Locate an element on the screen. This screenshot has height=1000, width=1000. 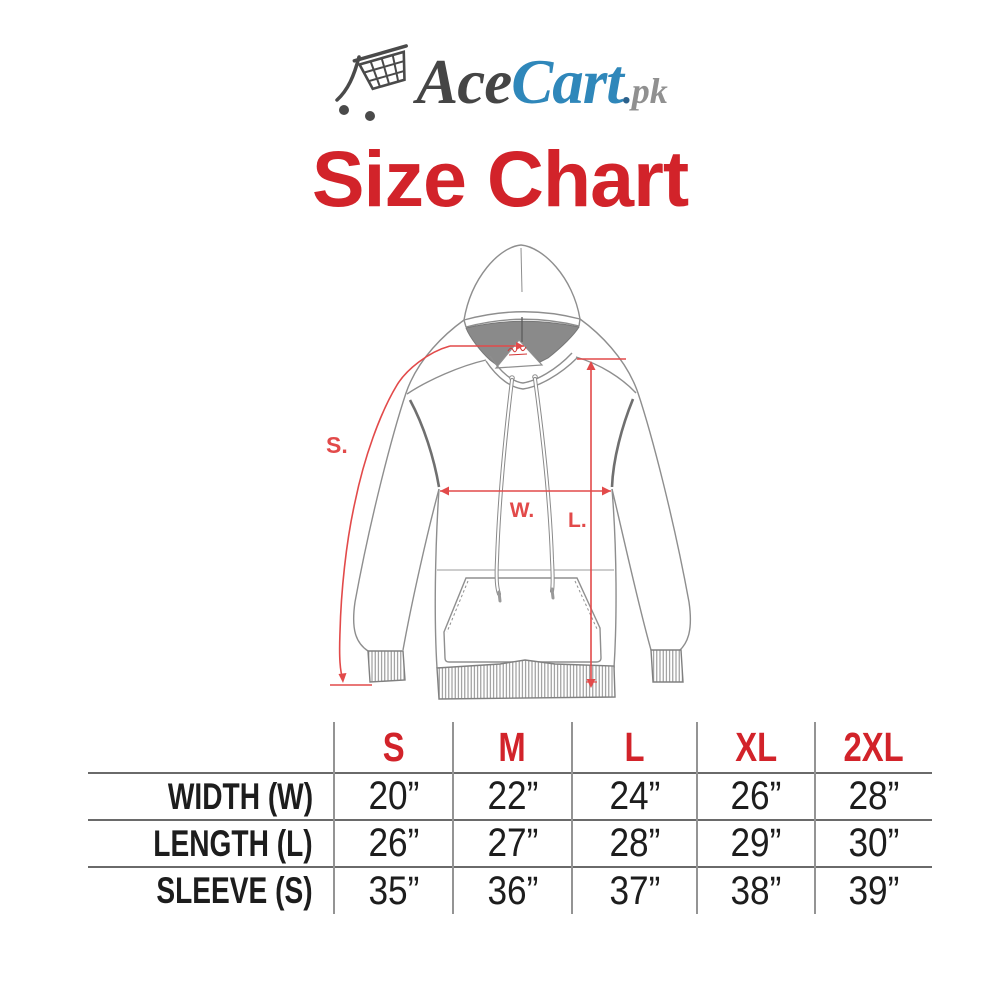
drawstrings is located at coordinates (524, 490).